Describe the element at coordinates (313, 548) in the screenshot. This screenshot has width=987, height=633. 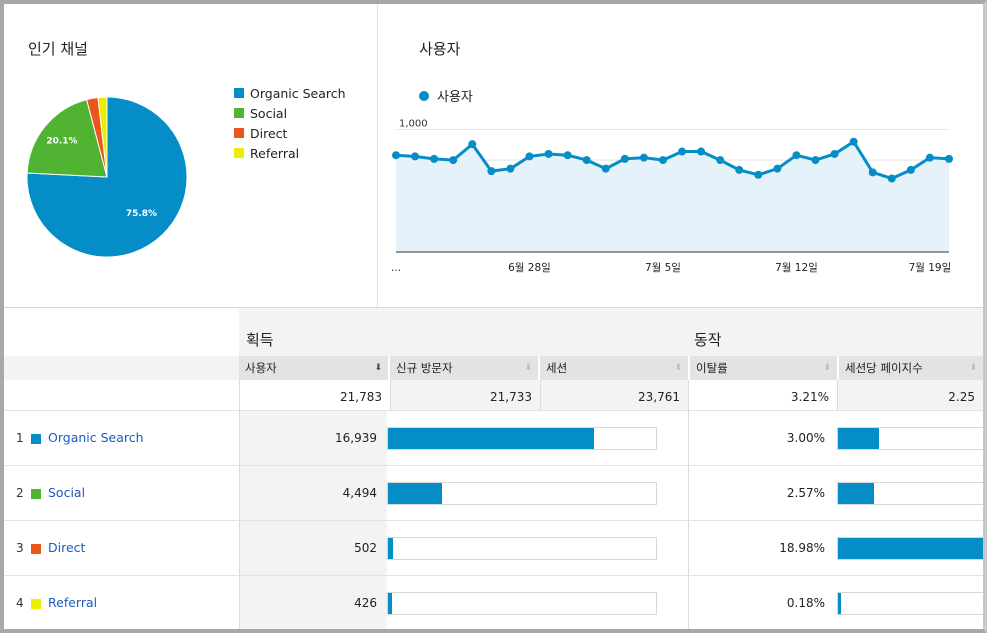
I see `users-cell: 502` at that location.